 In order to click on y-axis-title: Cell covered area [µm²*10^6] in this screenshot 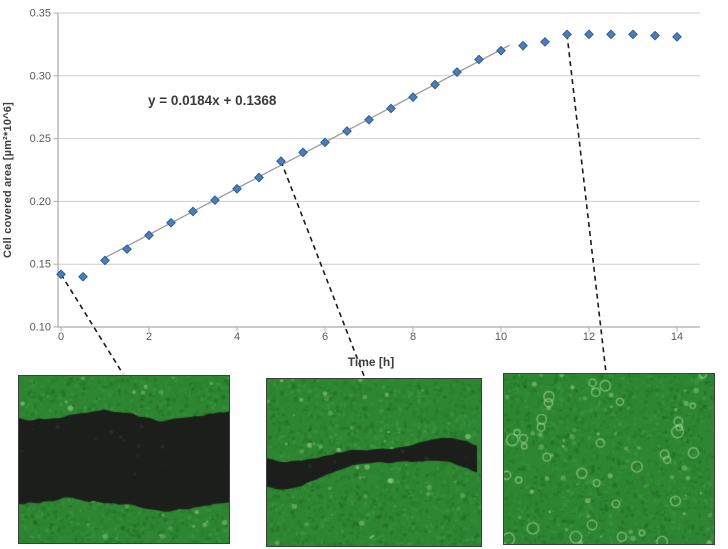, I will do `click(8, 180)`.